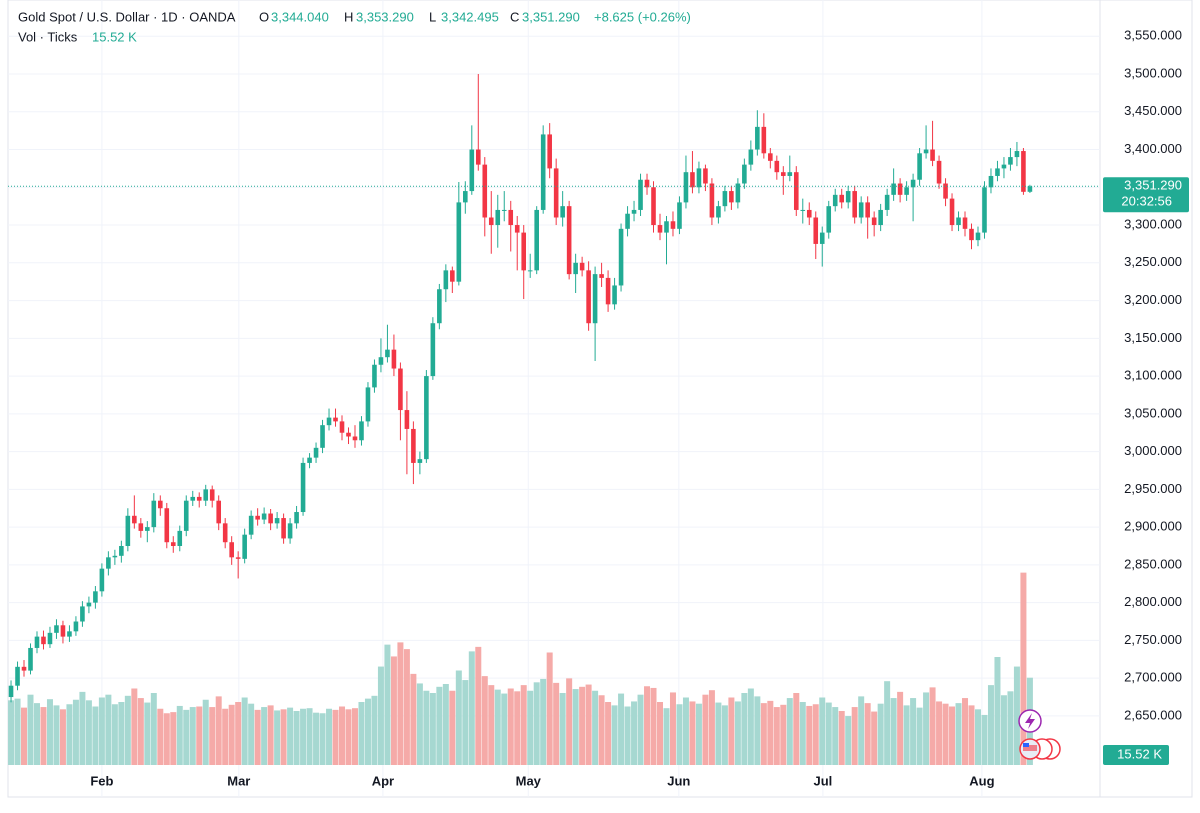 This screenshot has height=813, width=1200. Describe the element at coordinates (1153, 299) in the screenshot. I see `y-tick-label: 3,200.000` at that location.